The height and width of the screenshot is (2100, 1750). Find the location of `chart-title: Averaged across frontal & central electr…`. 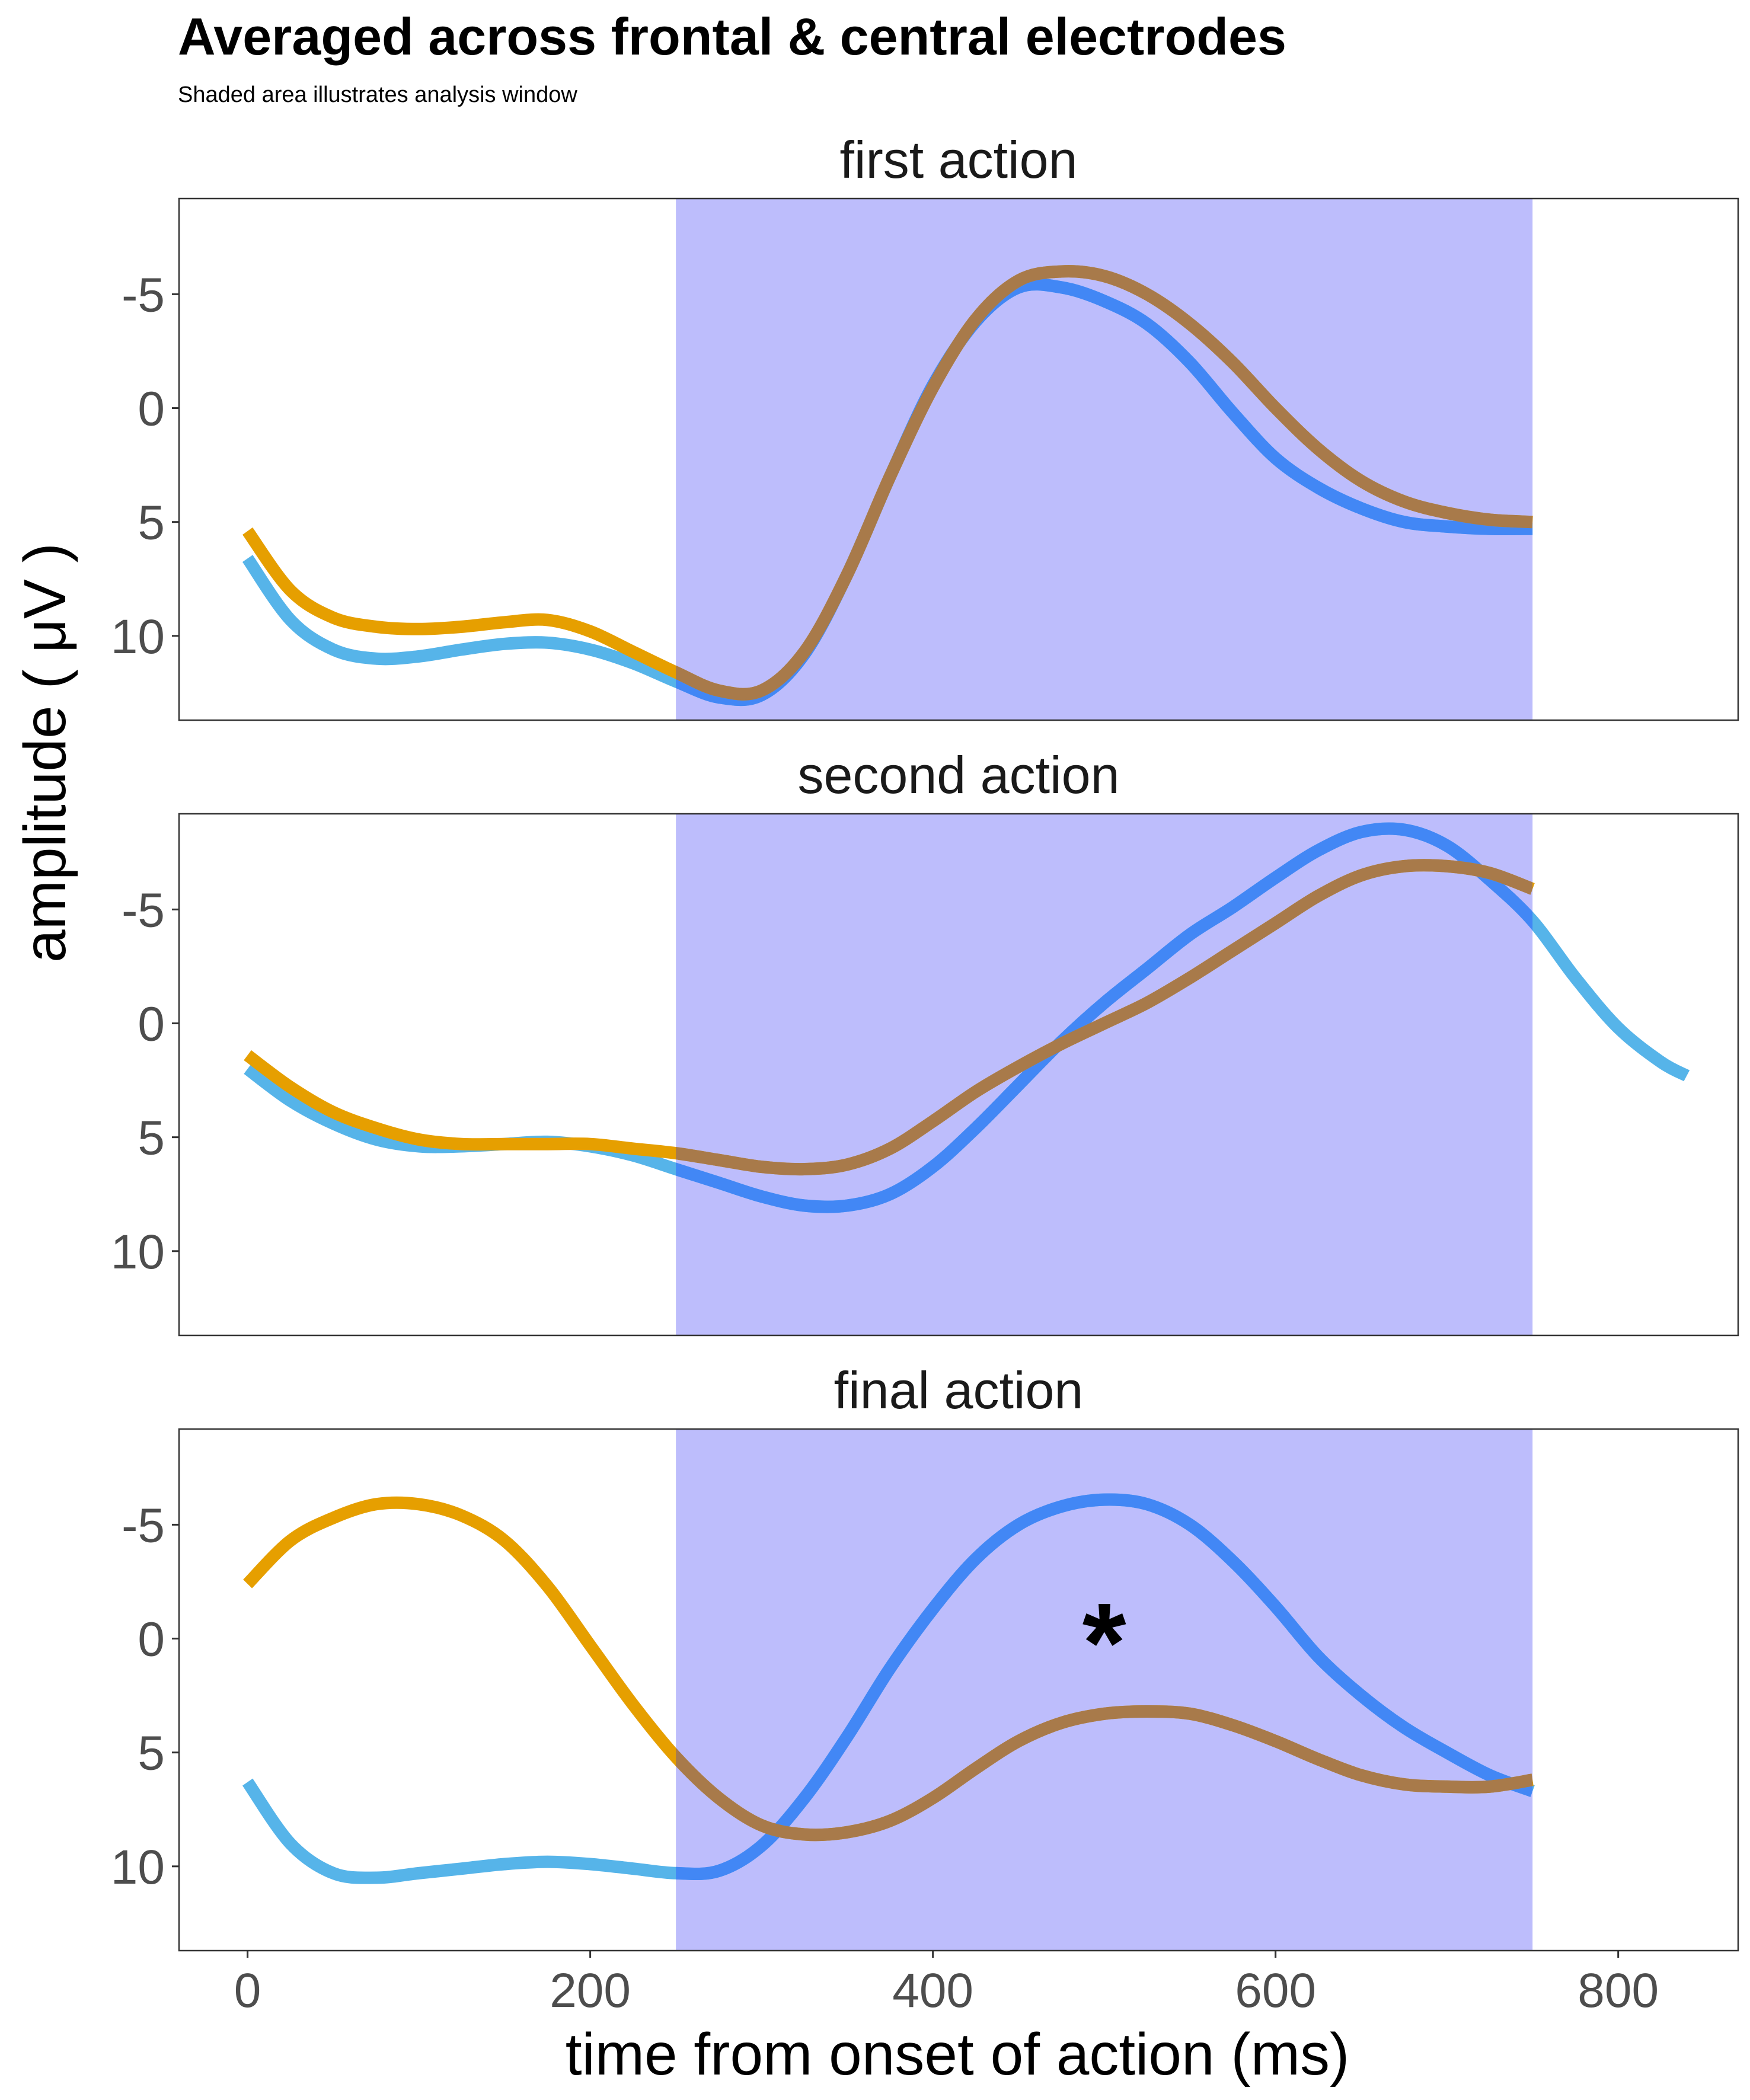

chart-title: Averaged across frontal & central electr… is located at coordinates (732, 36).